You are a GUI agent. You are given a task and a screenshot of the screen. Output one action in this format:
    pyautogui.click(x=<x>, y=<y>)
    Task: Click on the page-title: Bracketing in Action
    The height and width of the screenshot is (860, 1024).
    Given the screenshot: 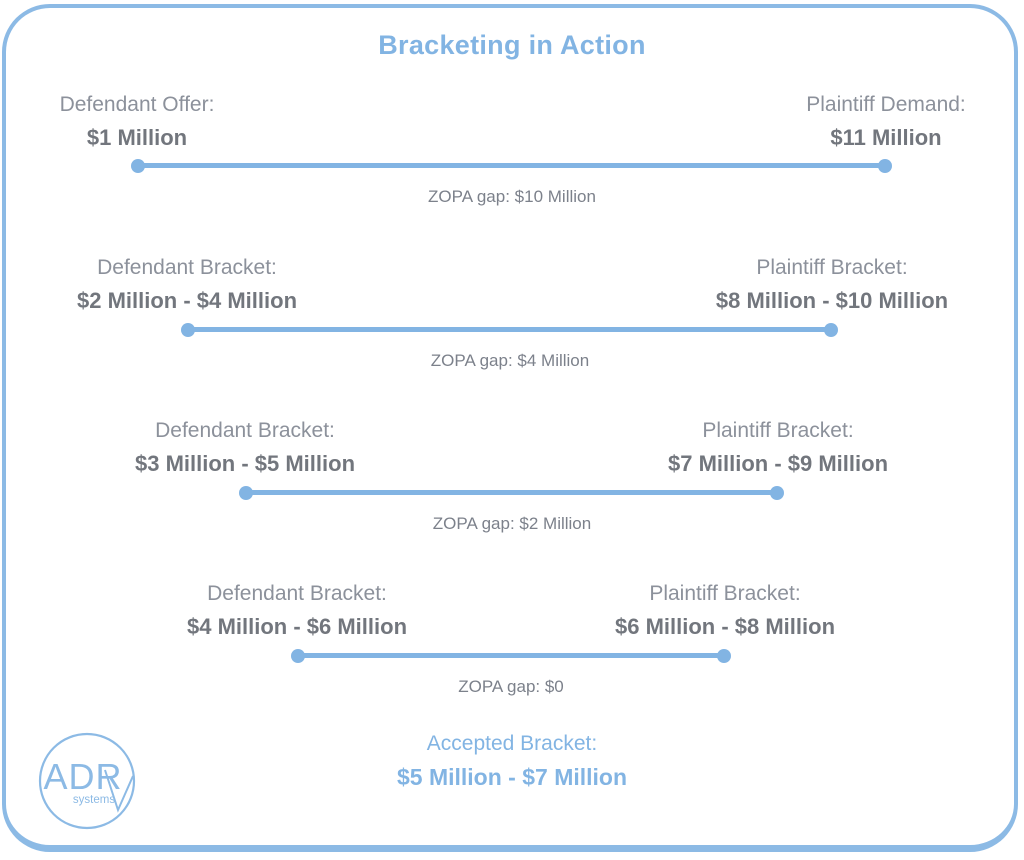 What is the action you would take?
    pyautogui.click(x=512, y=45)
    